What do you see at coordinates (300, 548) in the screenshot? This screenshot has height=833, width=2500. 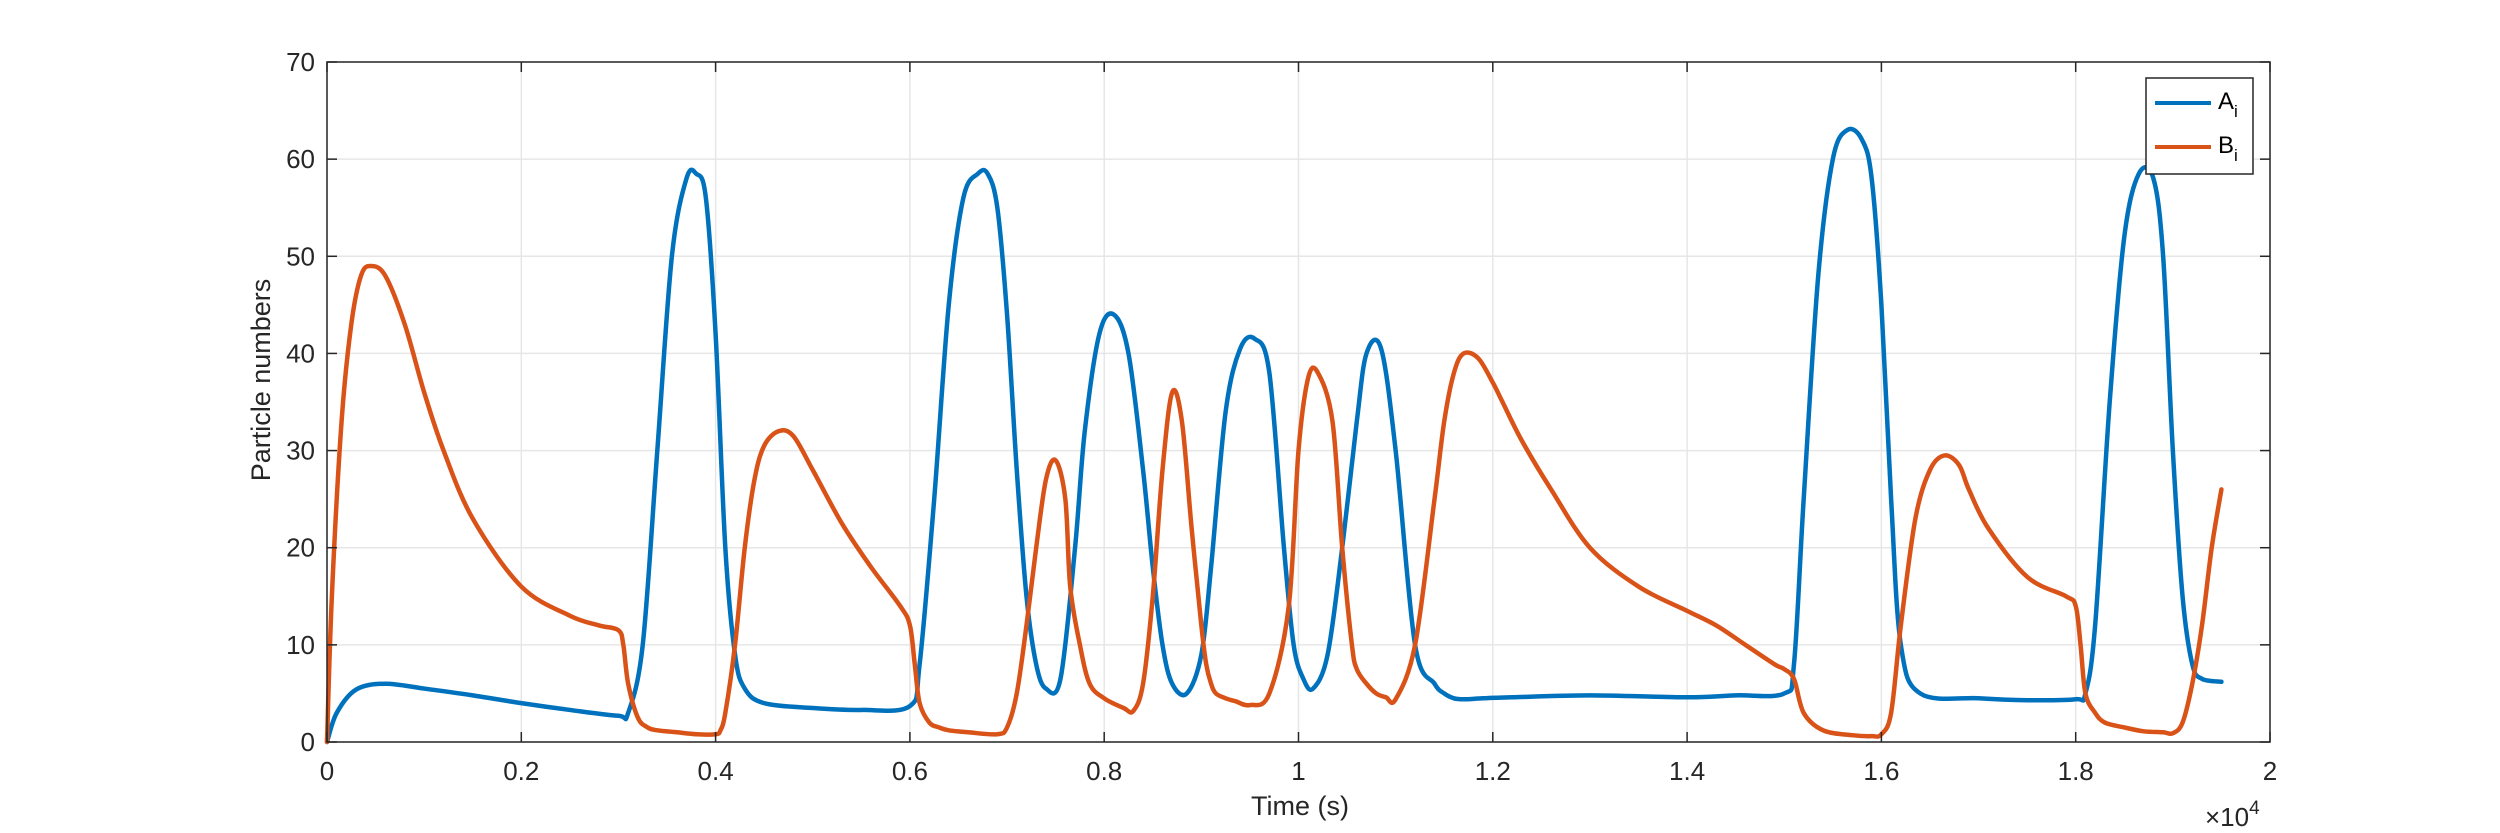 I see `y-tick-label: 20` at bounding box center [300, 548].